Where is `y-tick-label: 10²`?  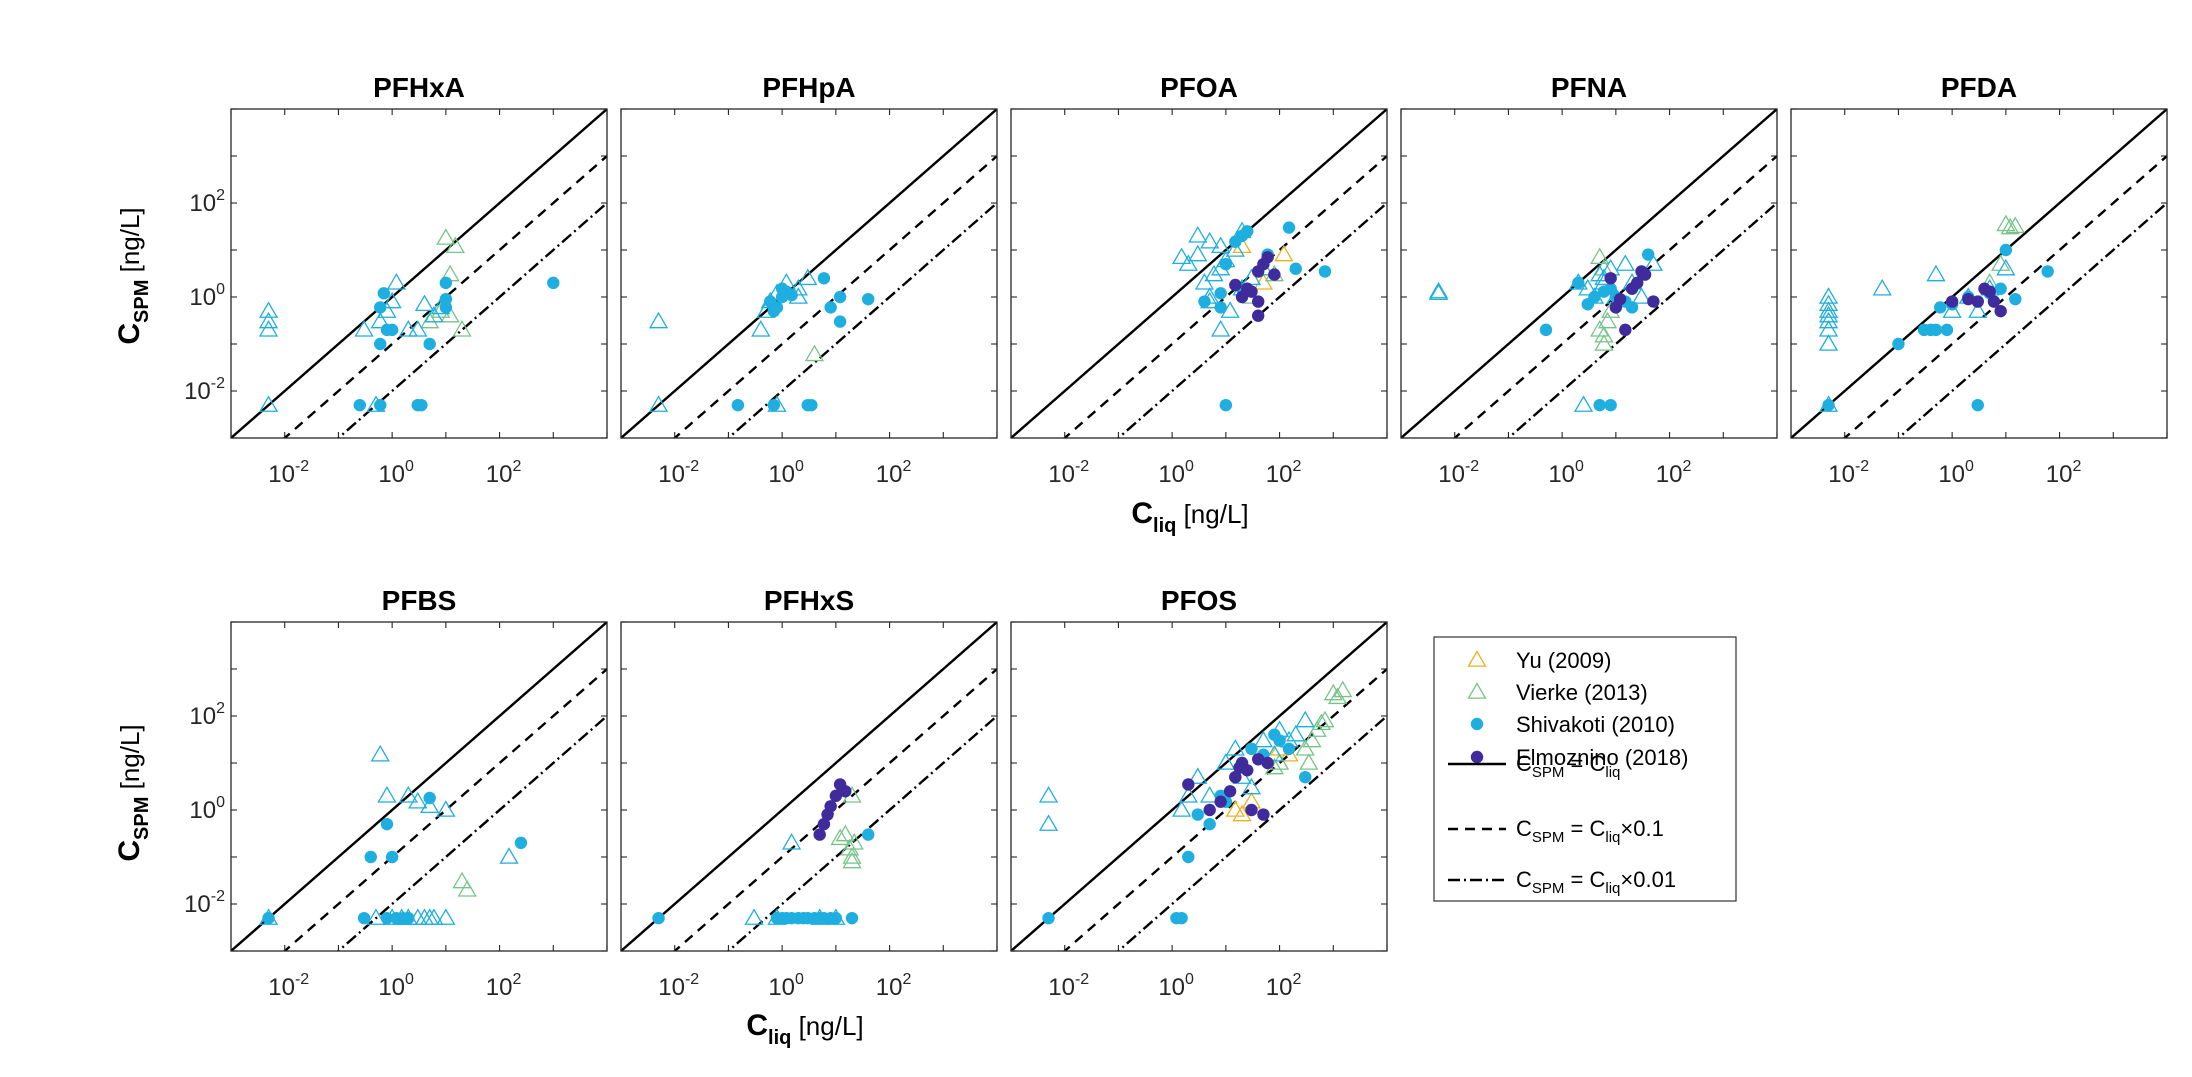 y-tick-label: 10² is located at coordinates (207, 202).